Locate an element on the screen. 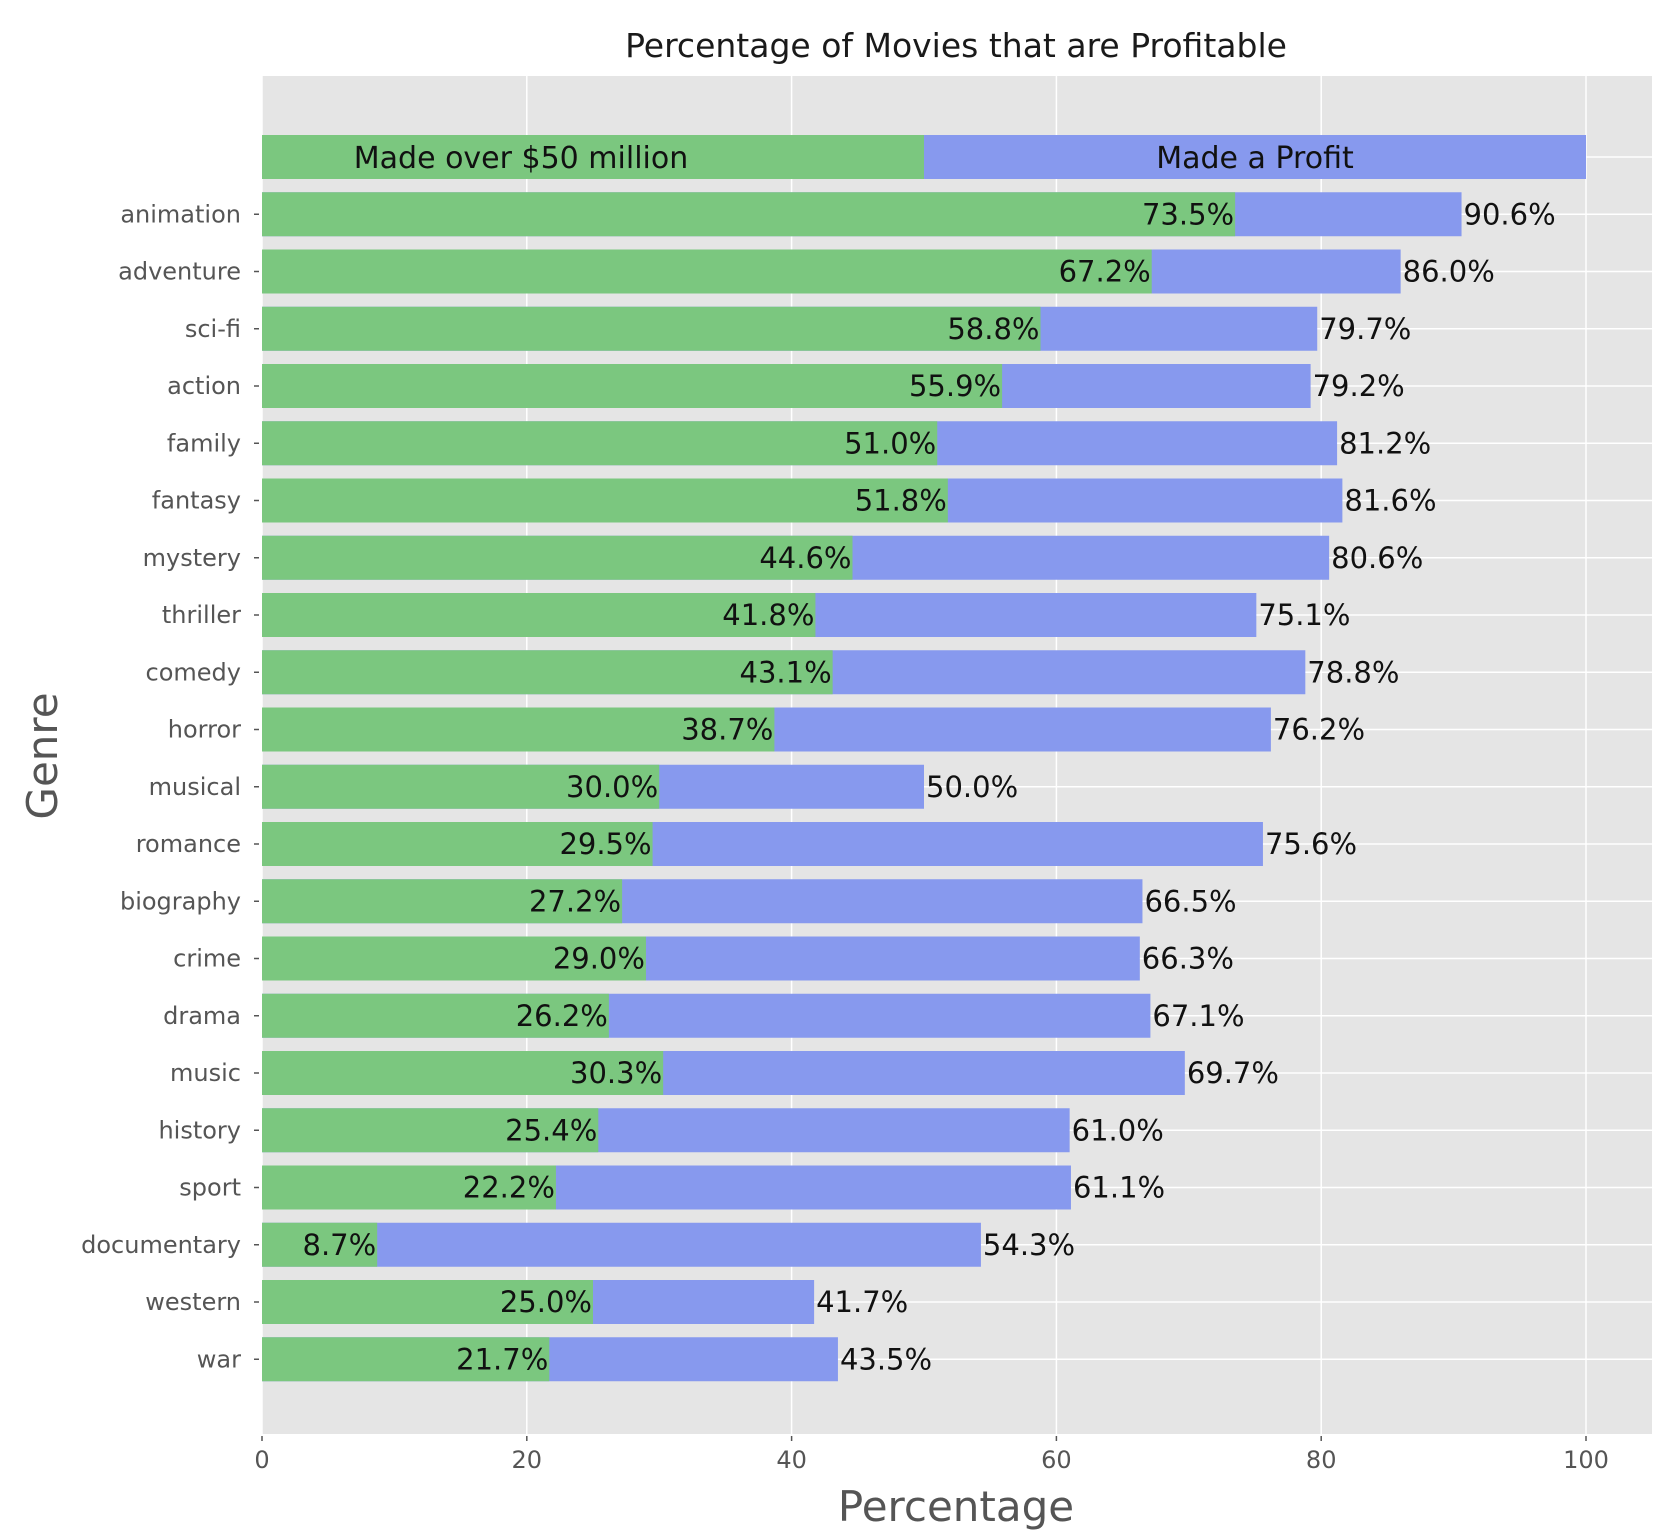 The height and width of the screenshot is (1537, 1660). bar-over-50m-history is located at coordinates (430, 1130).